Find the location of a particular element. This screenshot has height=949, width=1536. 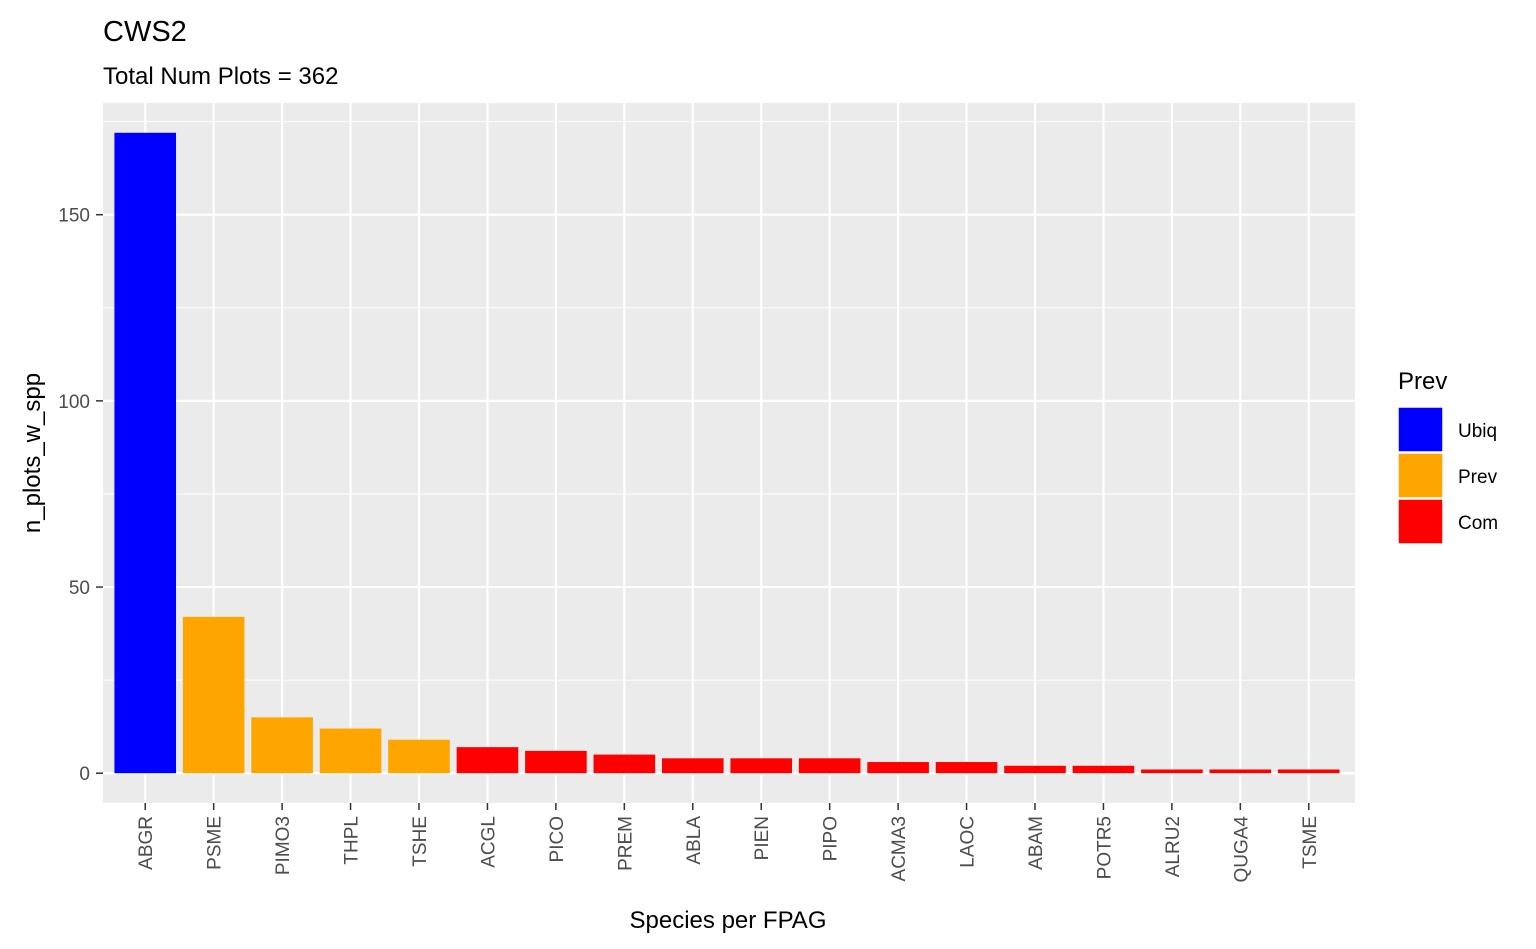

bar-acgl is located at coordinates (487, 760).